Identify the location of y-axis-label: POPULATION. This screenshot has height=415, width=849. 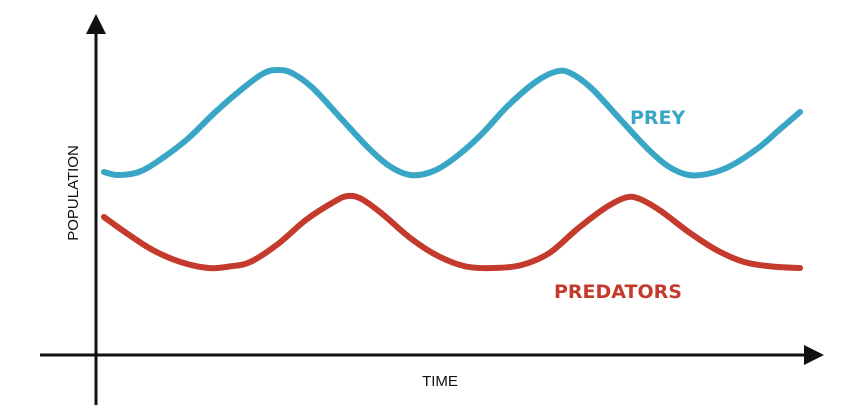
(73, 193).